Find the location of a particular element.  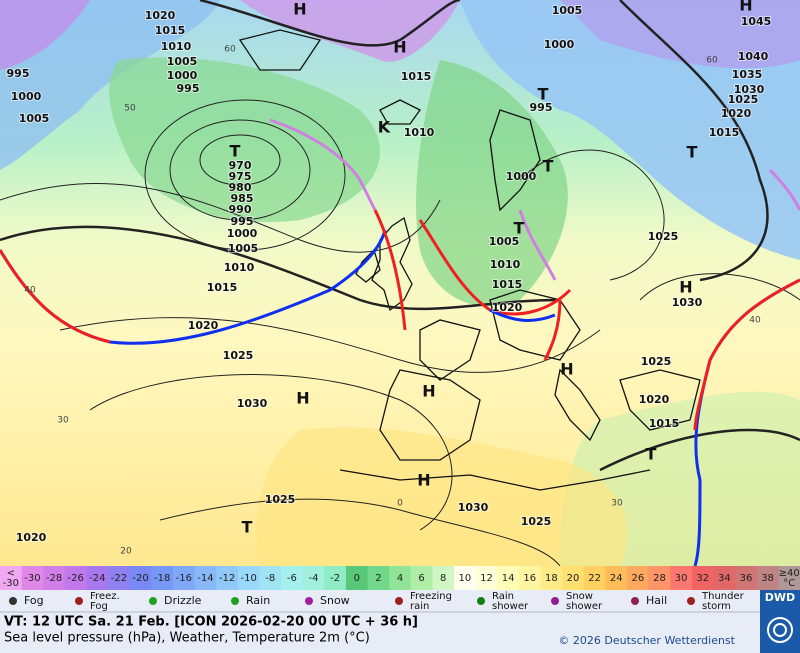

legend-label: Snow shower is located at coordinates (584, 601).